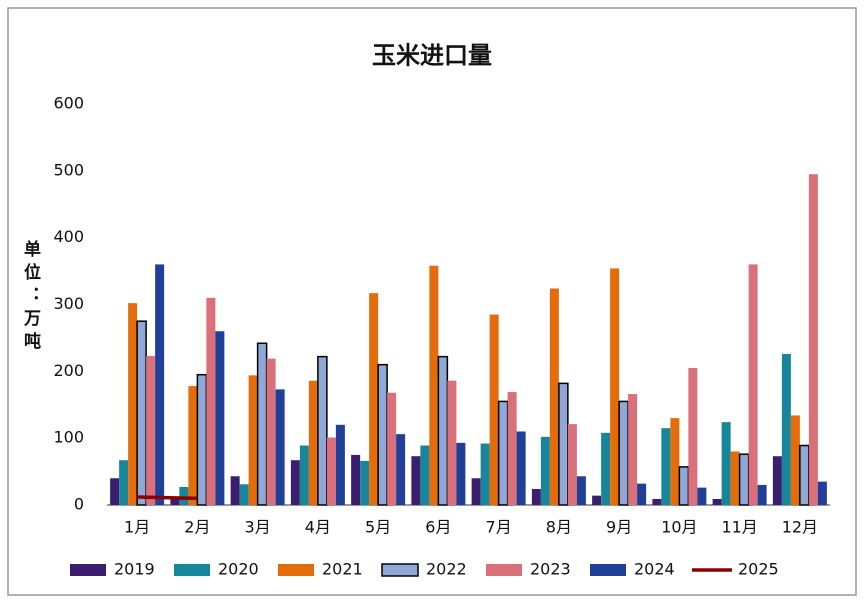 The image size is (864, 603). I want to click on legend-label: 2025, so click(758, 569).